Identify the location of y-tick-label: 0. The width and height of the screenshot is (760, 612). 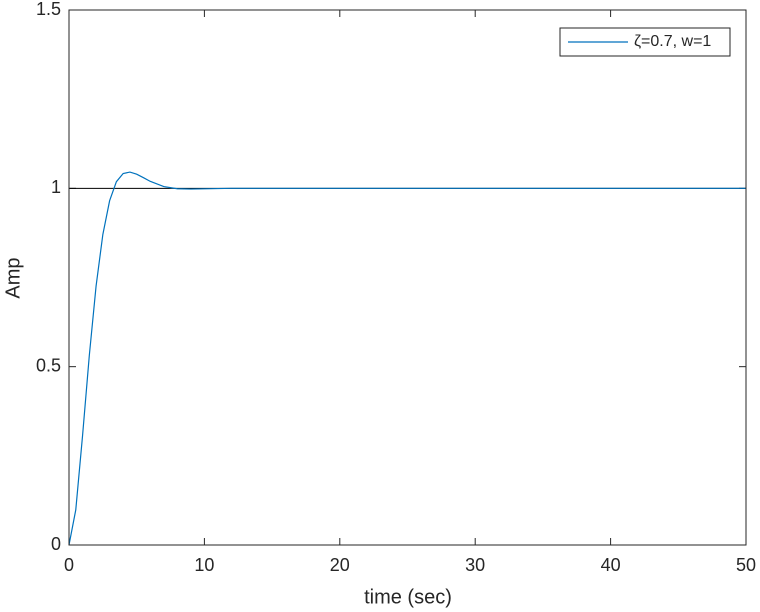
(56, 544).